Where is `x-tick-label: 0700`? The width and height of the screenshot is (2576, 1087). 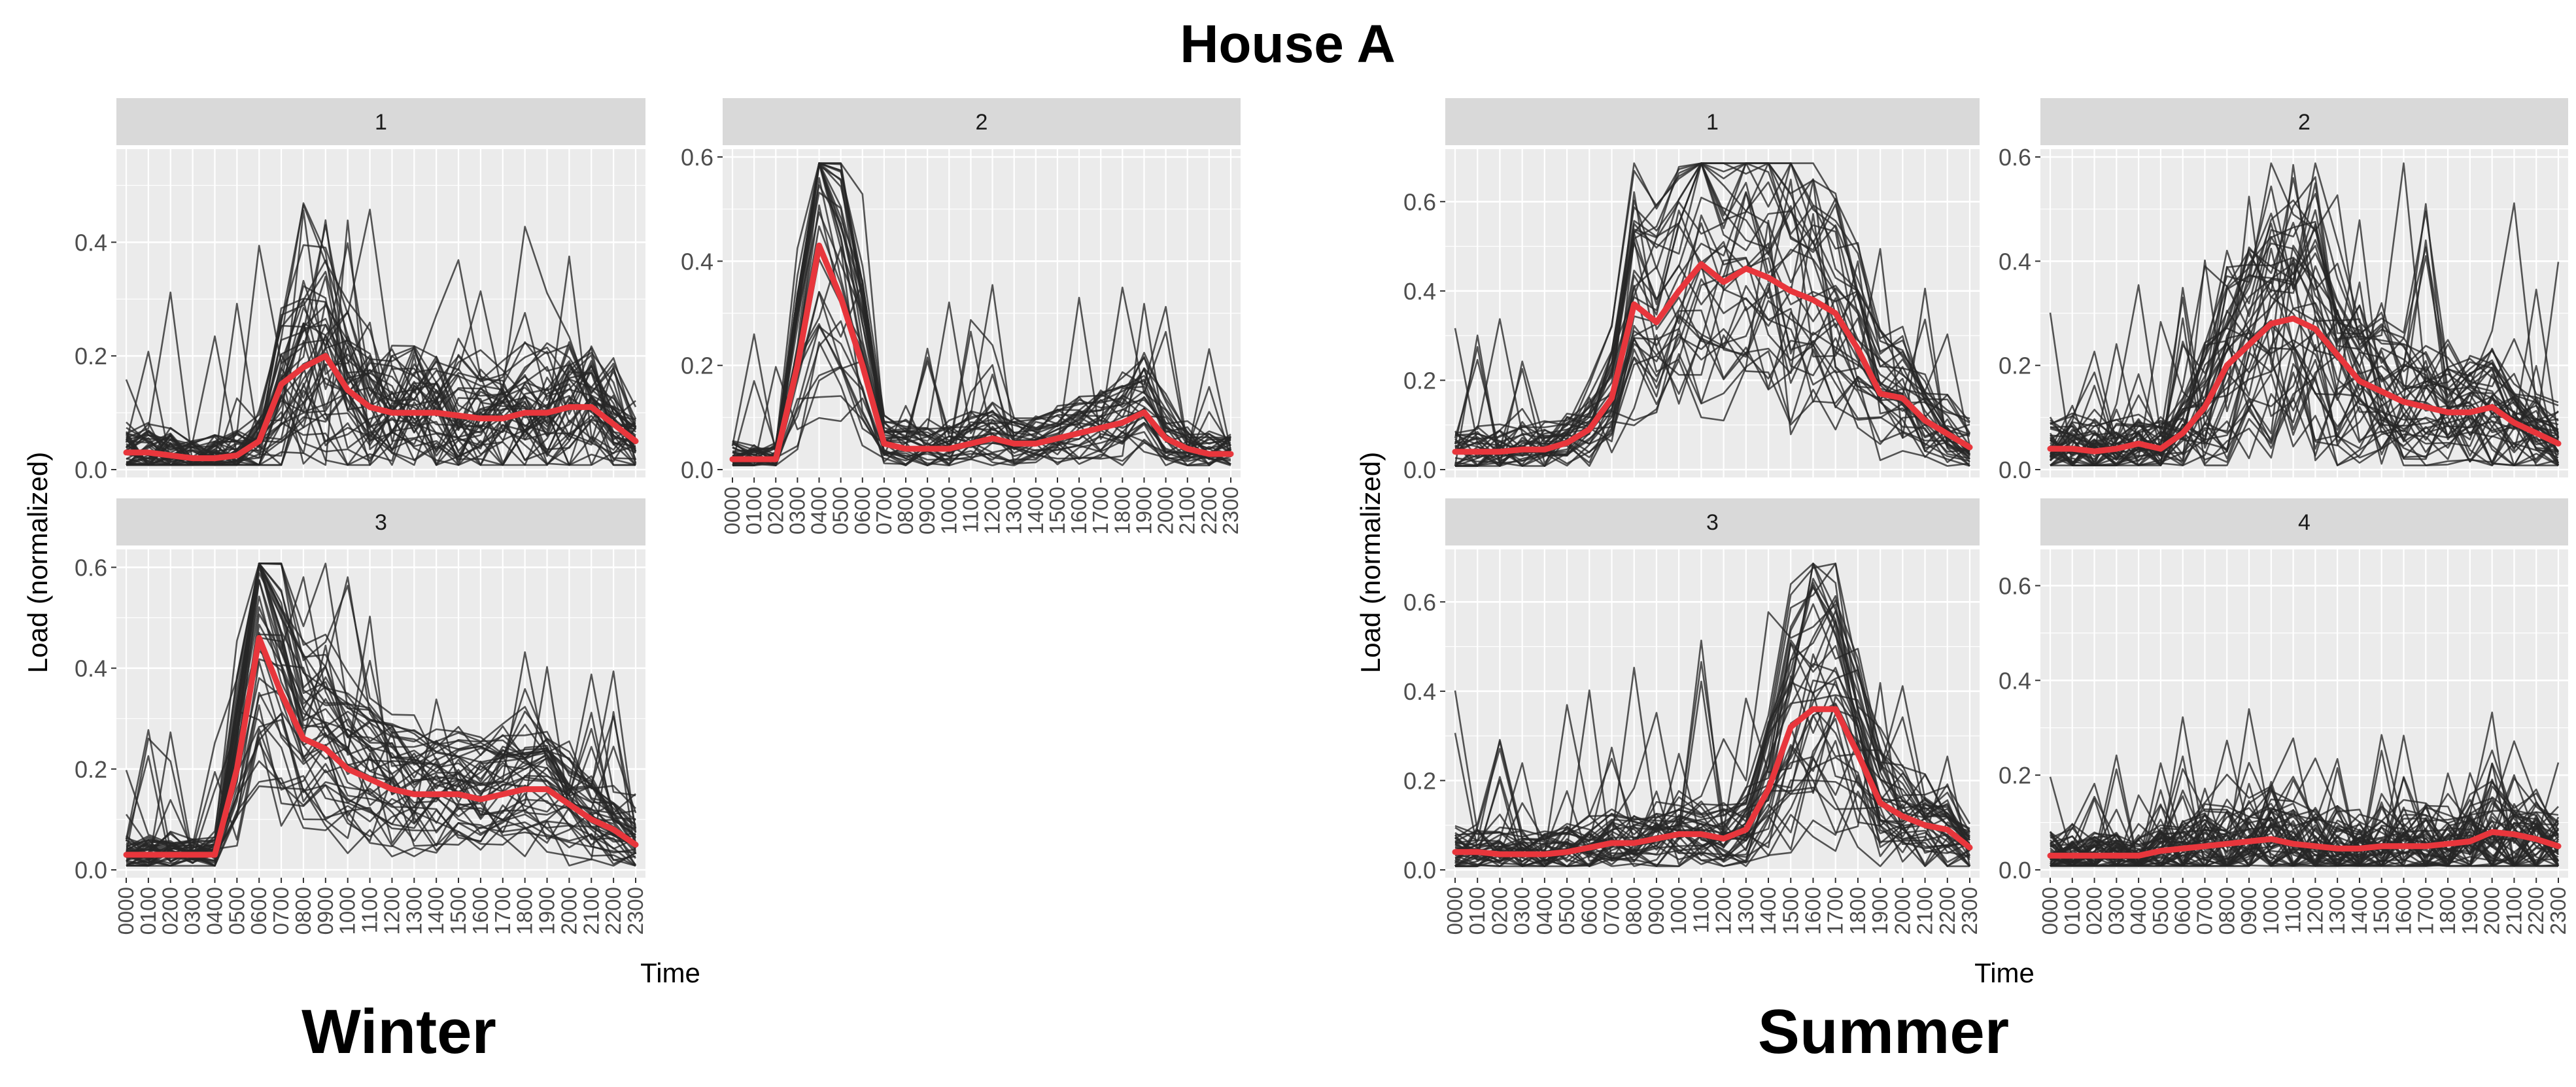
x-tick-label: 0700 is located at coordinates (2204, 911).